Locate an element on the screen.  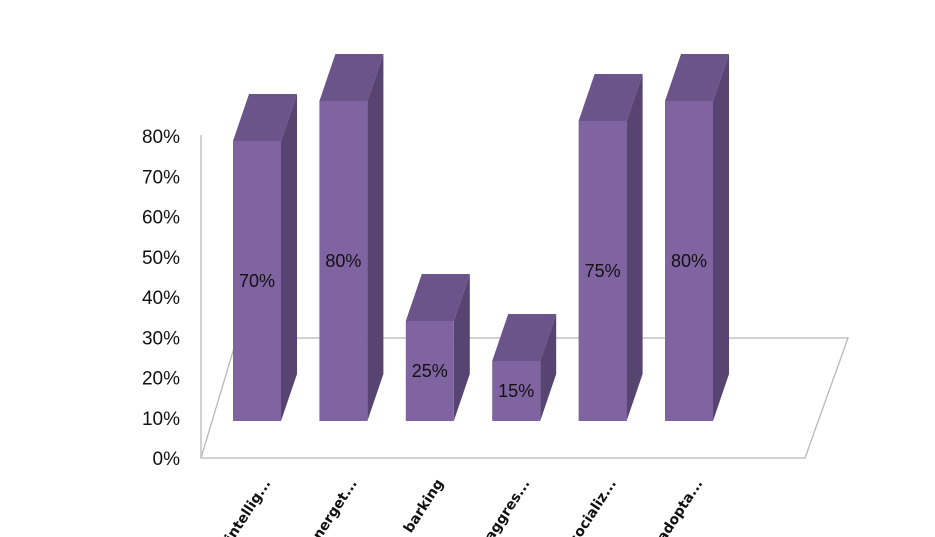
y-tick-label: 70% is located at coordinates (161, 177).